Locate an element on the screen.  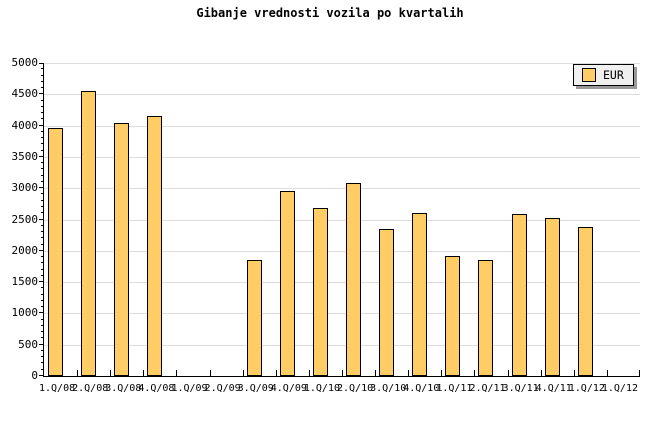
x-axis-label: 3.Q/08 is located at coordinates (123, 388).